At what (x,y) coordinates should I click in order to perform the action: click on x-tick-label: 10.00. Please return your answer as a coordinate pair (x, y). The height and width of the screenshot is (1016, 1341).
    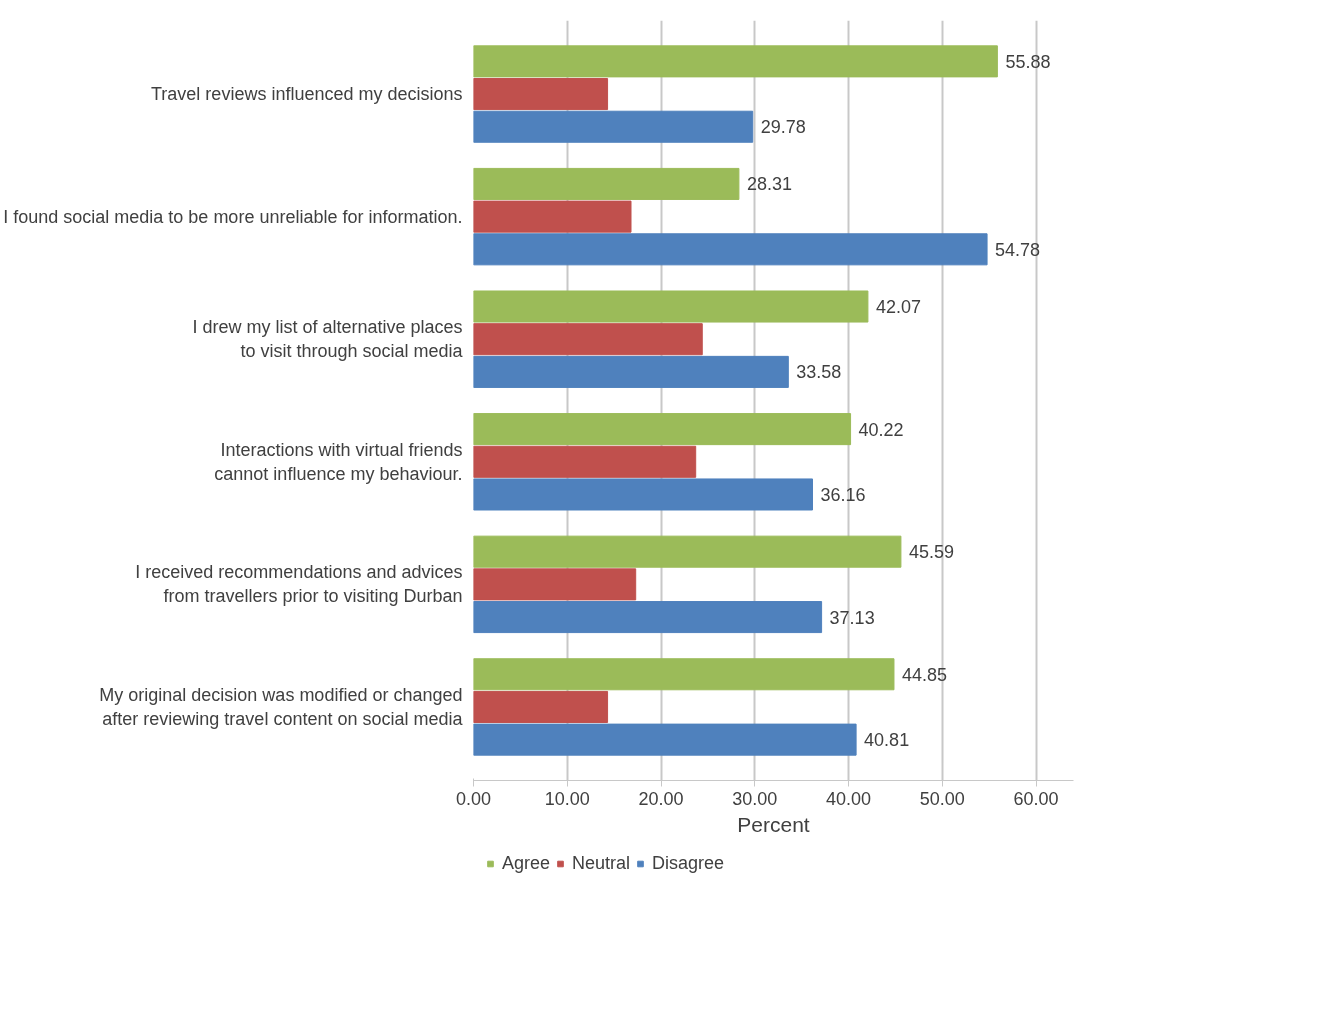
    Looking at the image, I should click on (567, 798).